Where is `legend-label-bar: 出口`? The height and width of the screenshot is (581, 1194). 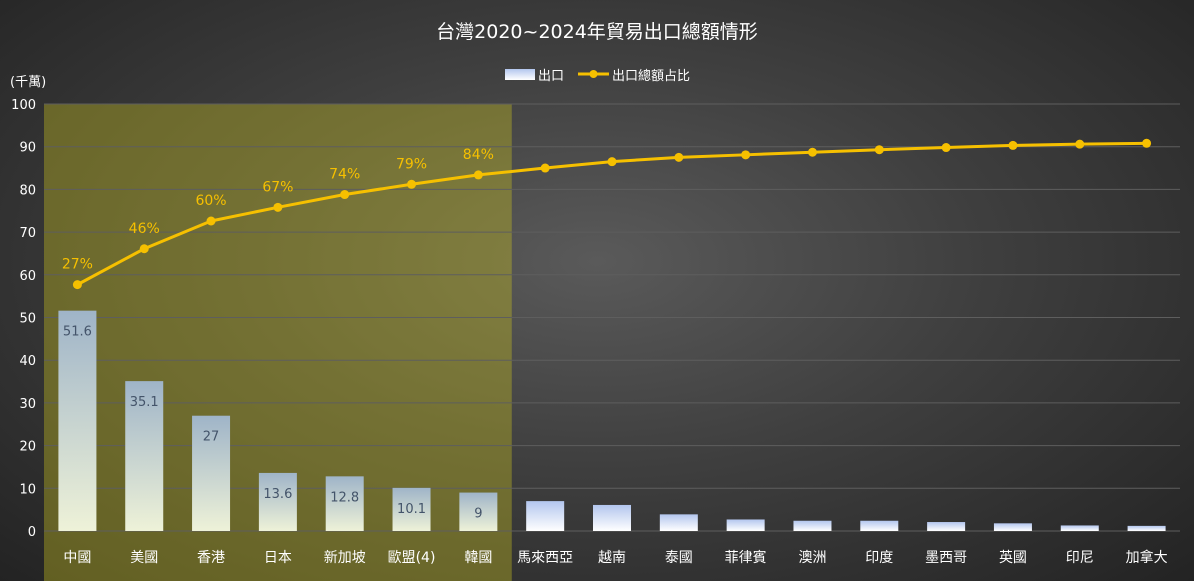 legend-label-bar: 出口 is located at coordinates (551, 76).